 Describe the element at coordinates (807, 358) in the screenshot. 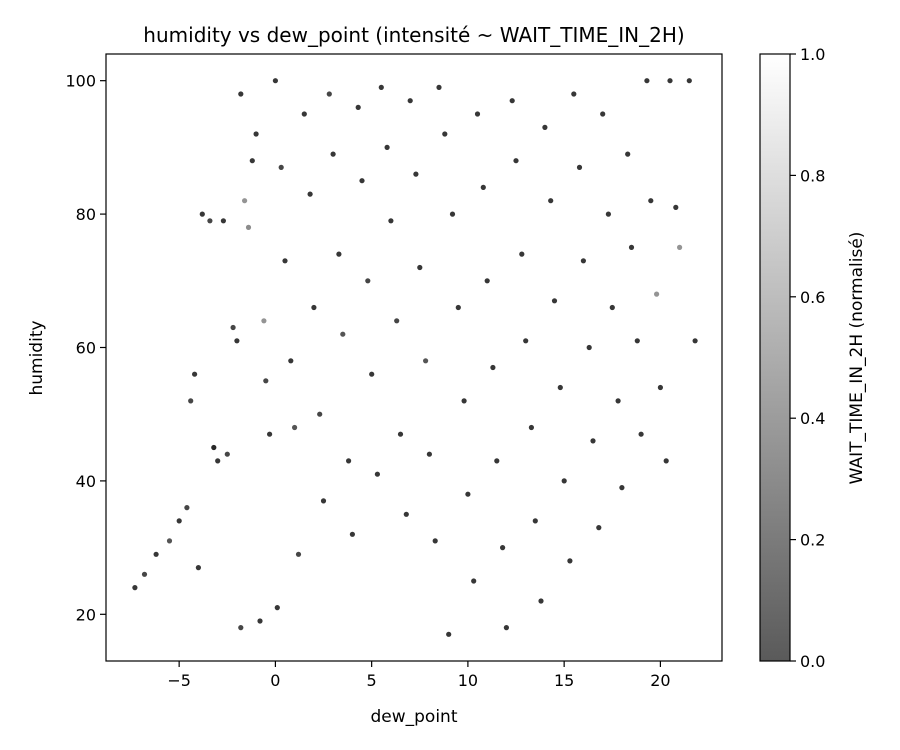

I see `colorbar-ticks: 0.0 0.2 0.4 0.6 0.8 1.0` at that location.